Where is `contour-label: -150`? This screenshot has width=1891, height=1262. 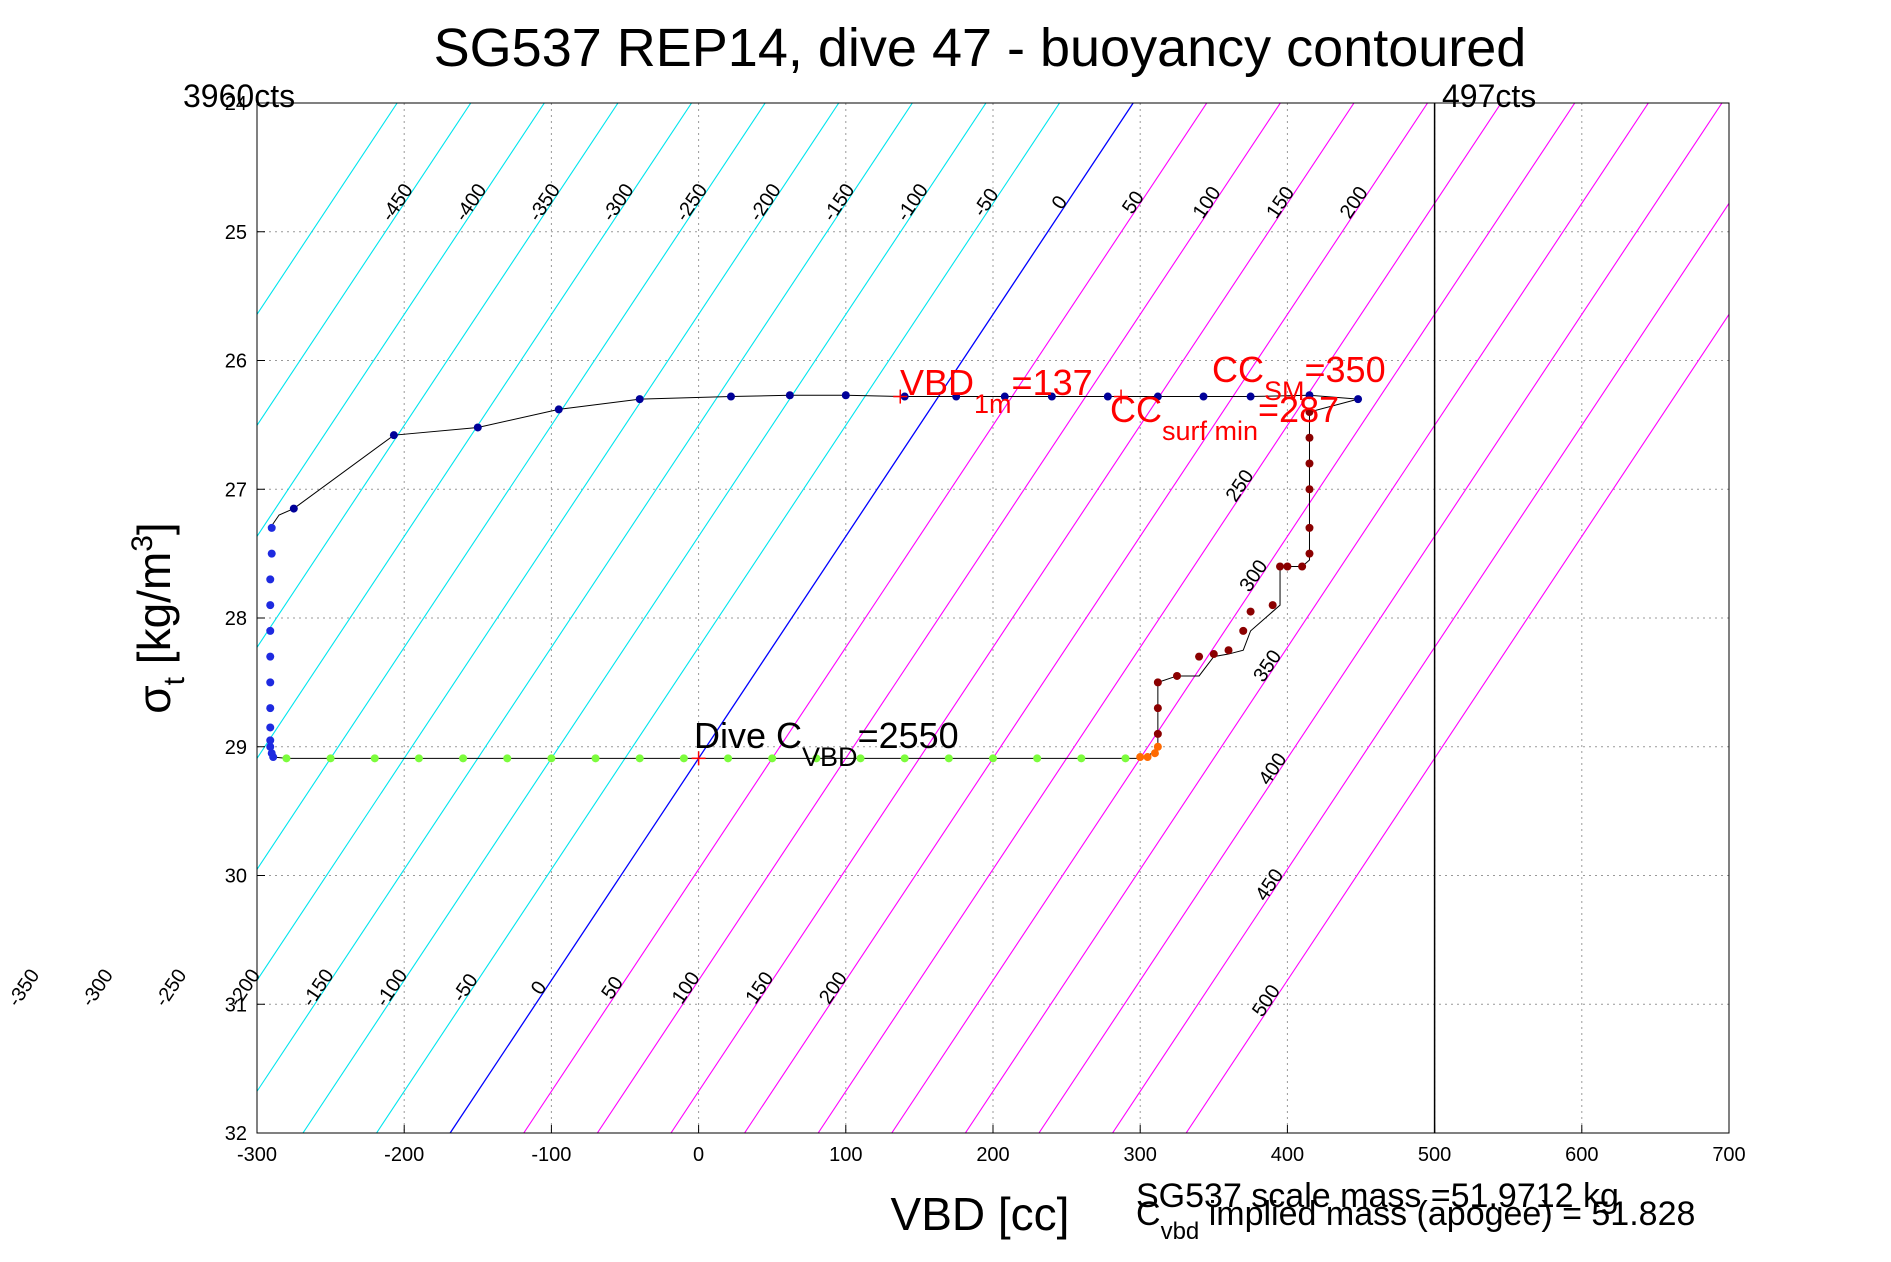 contour-label: -150 is located at coordinates (318, 987).